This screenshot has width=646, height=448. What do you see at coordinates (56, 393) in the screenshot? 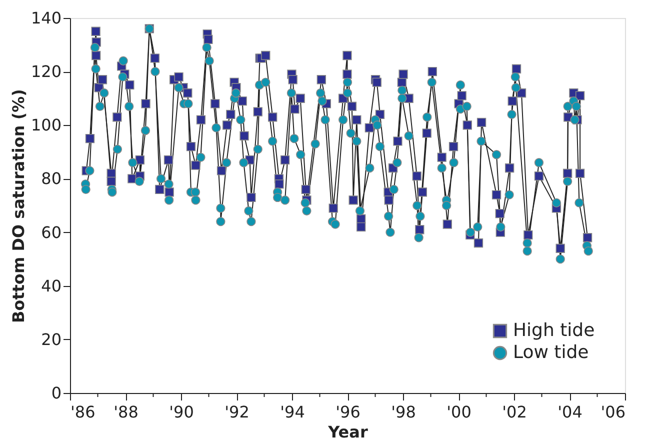
I see `y-tick-label: 0` at bounding box center [56, 393].